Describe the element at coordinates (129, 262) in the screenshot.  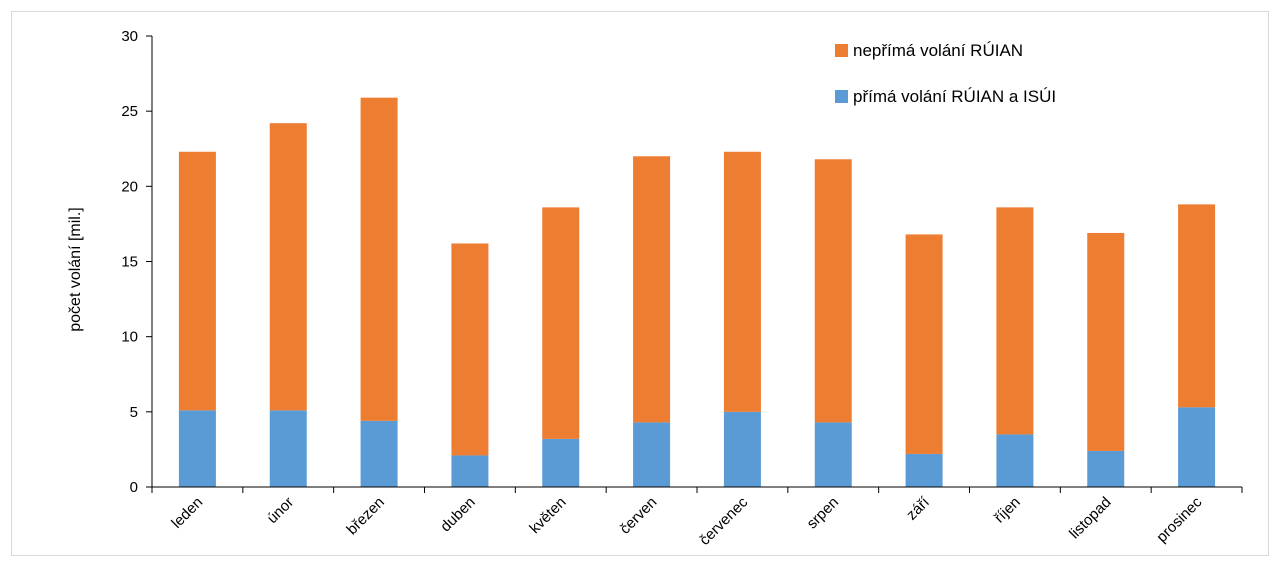
I see `y-tick-label: 15` at that location.